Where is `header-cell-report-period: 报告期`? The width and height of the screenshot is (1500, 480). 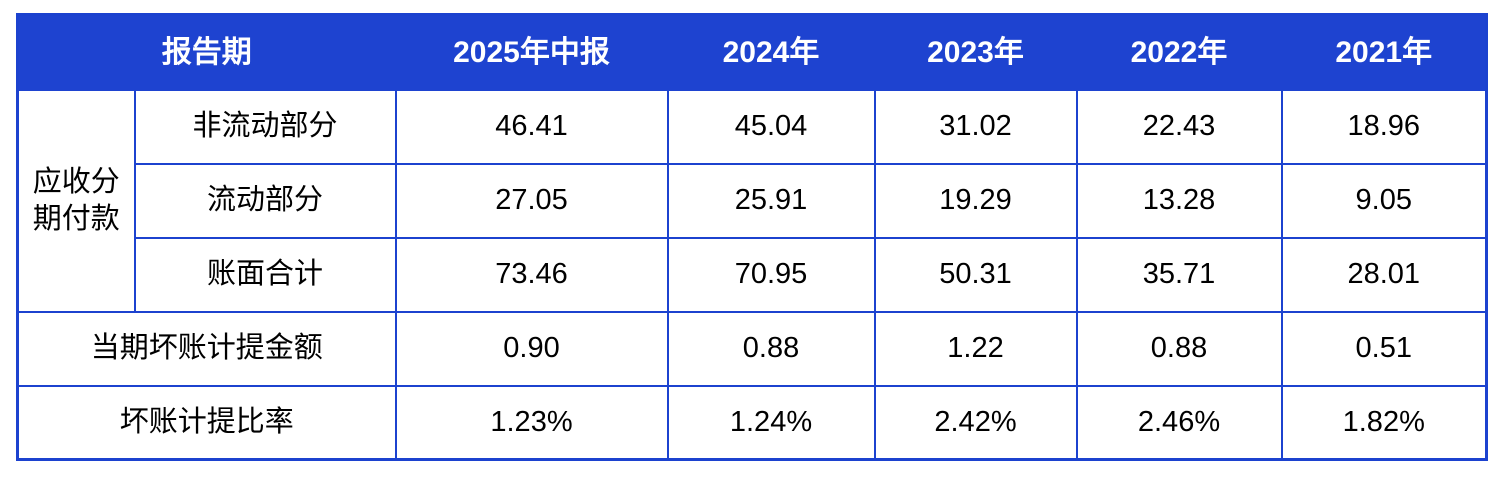
header-cell-report-period: 报告期 is located at coordinates (206, 52).